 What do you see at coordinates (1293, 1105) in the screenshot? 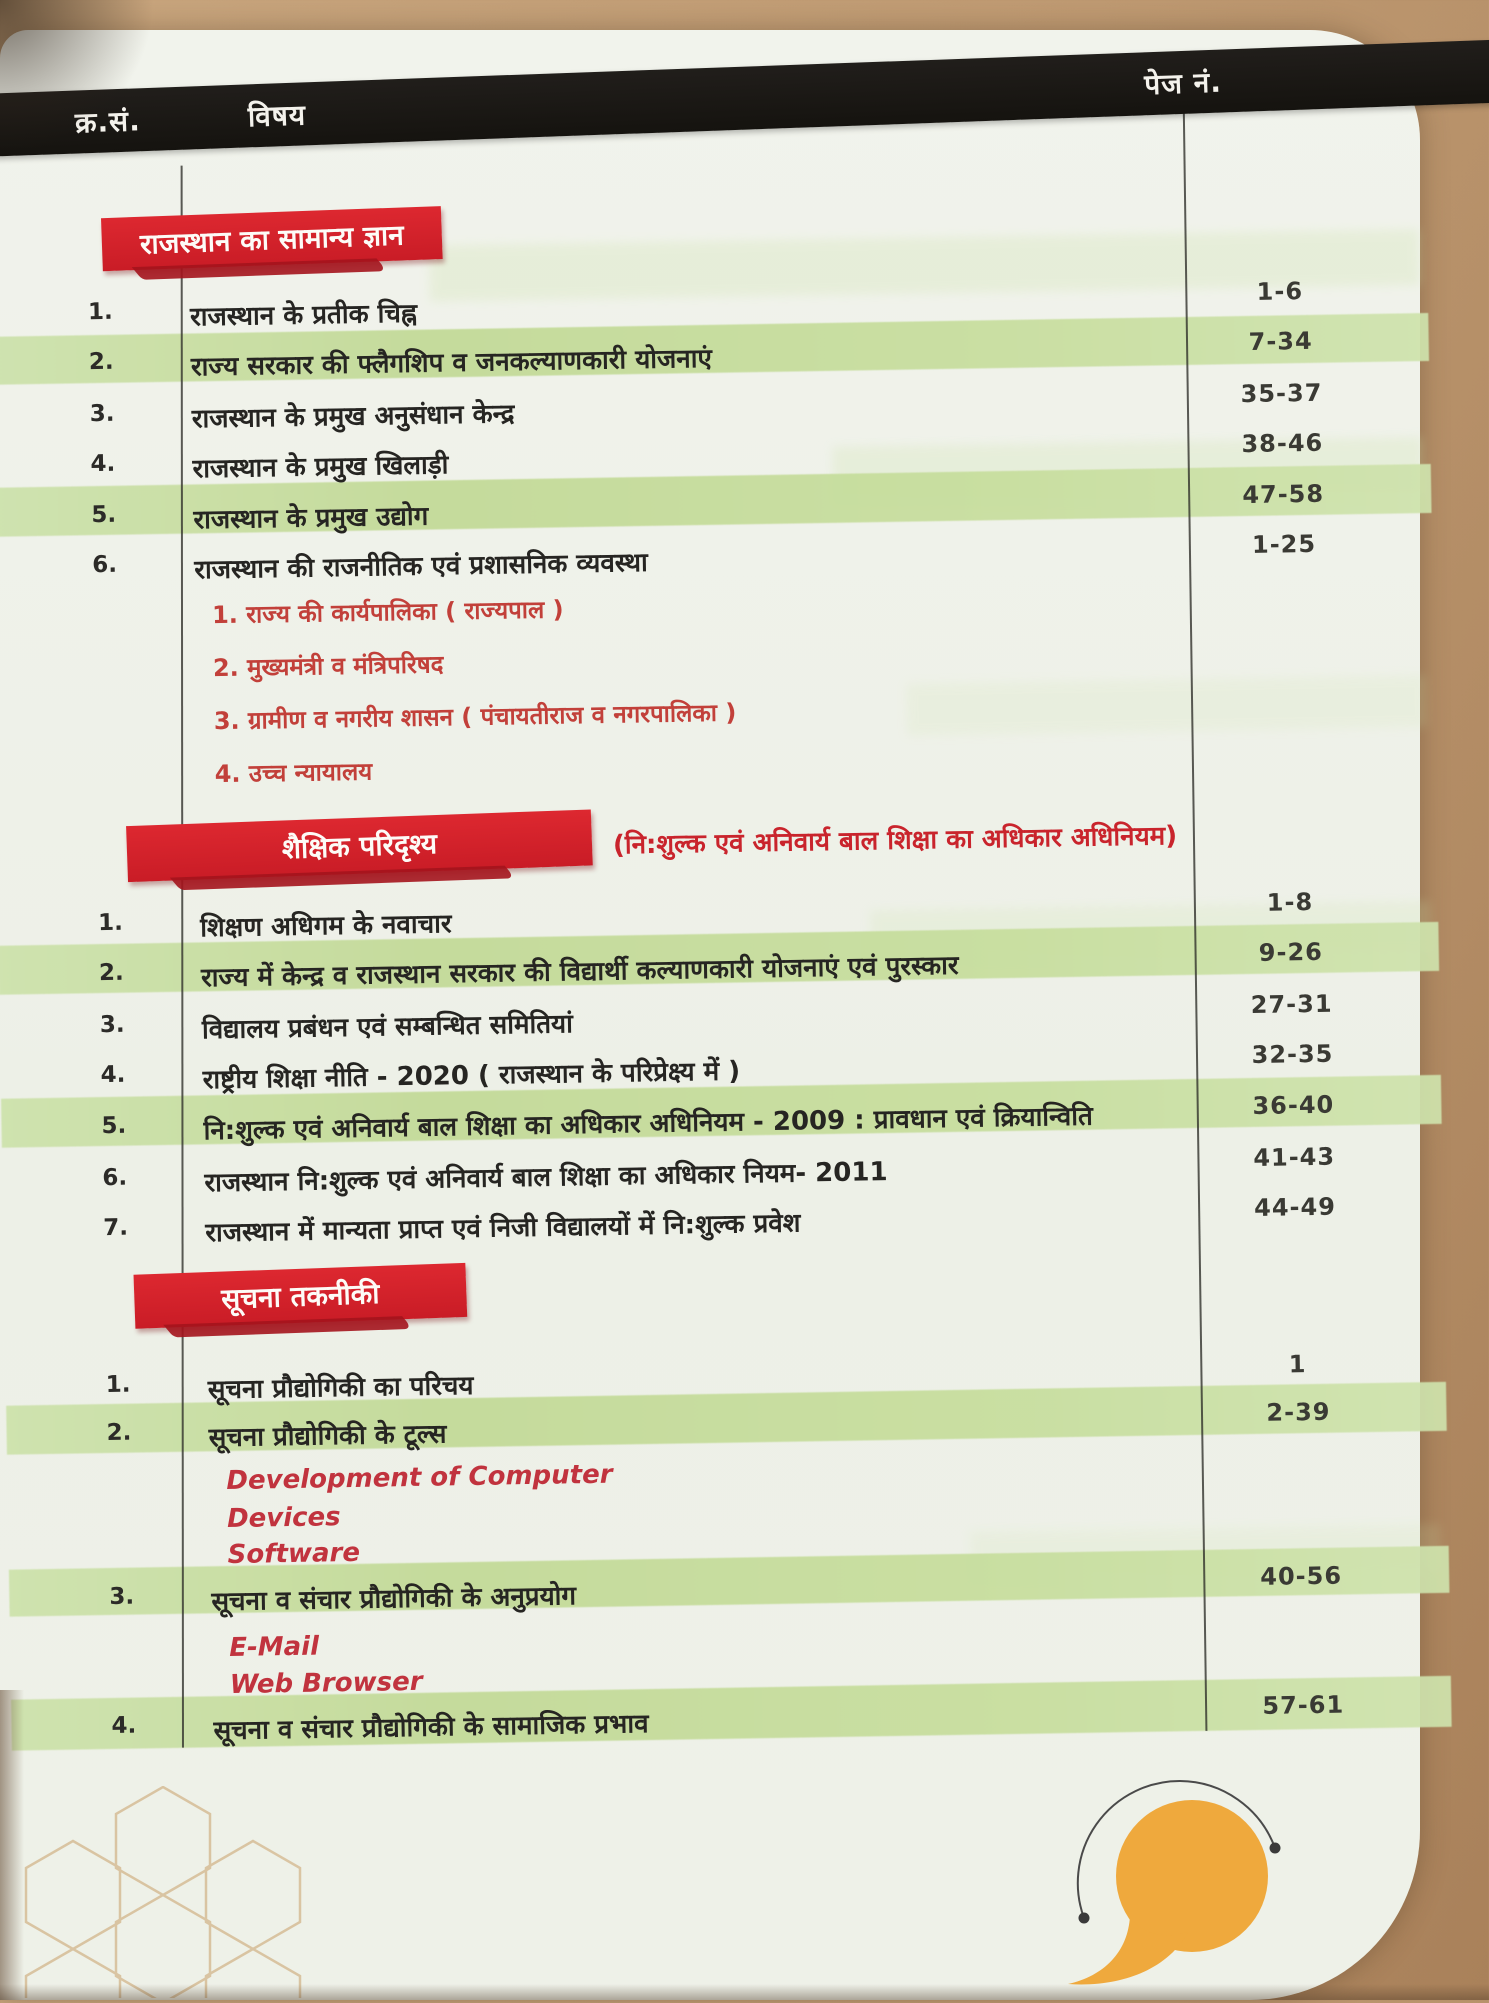
I see `row-pages: 36-40` at bounding box center [1293, 1105].